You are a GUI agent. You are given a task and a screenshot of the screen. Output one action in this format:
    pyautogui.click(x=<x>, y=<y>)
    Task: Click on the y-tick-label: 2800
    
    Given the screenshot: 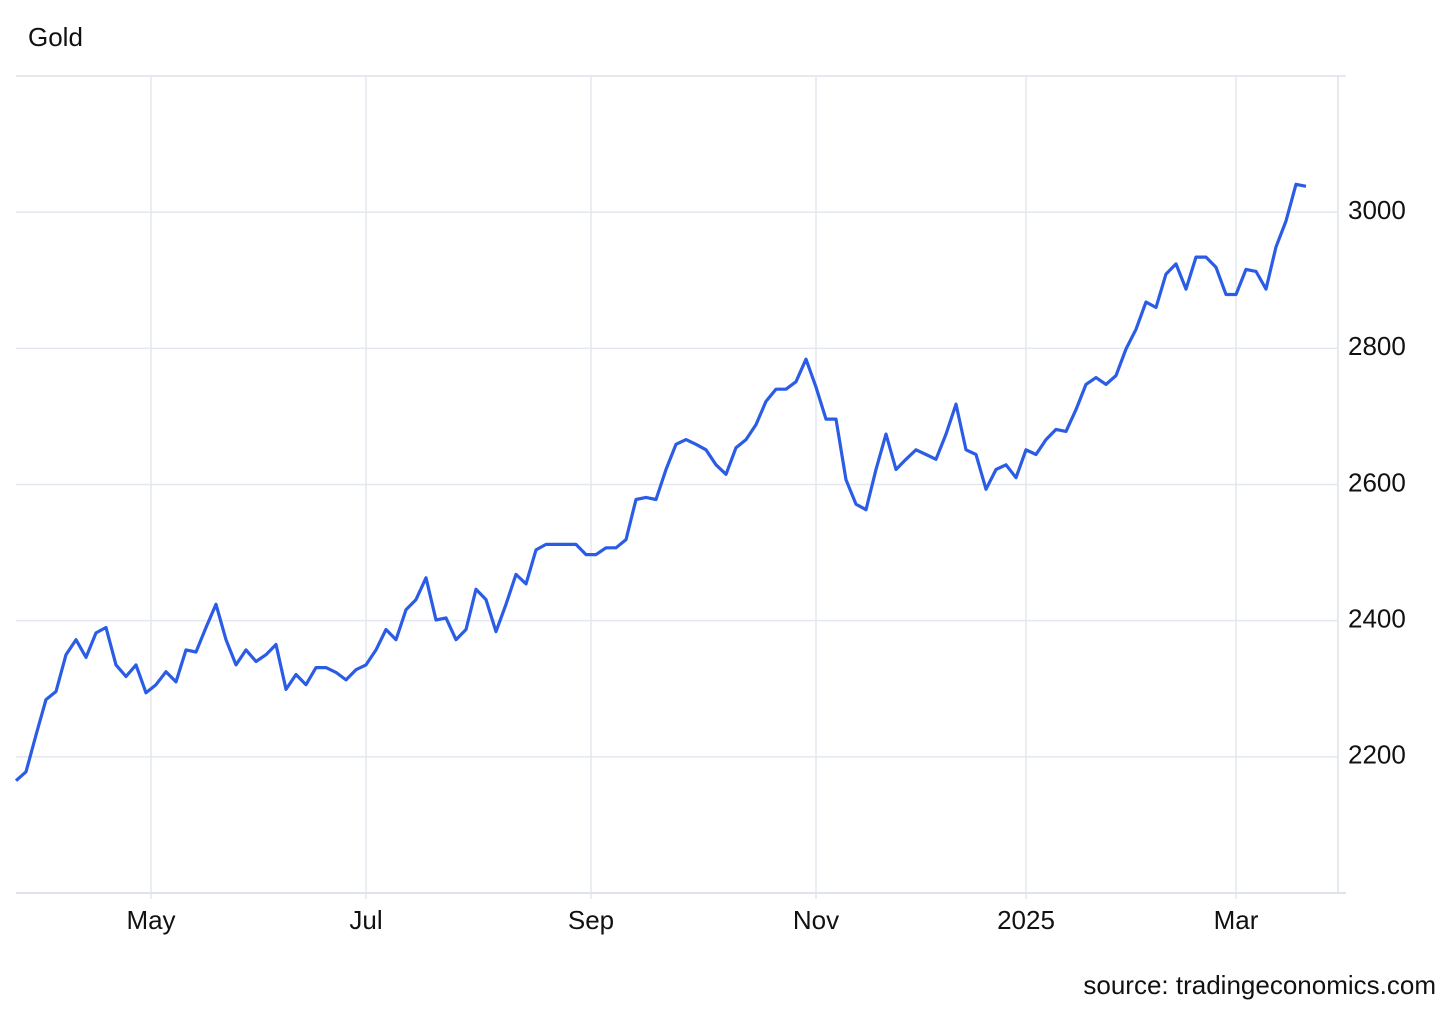 What is the action you would take?
    pyautogui.click(x=1377, y=346)
    